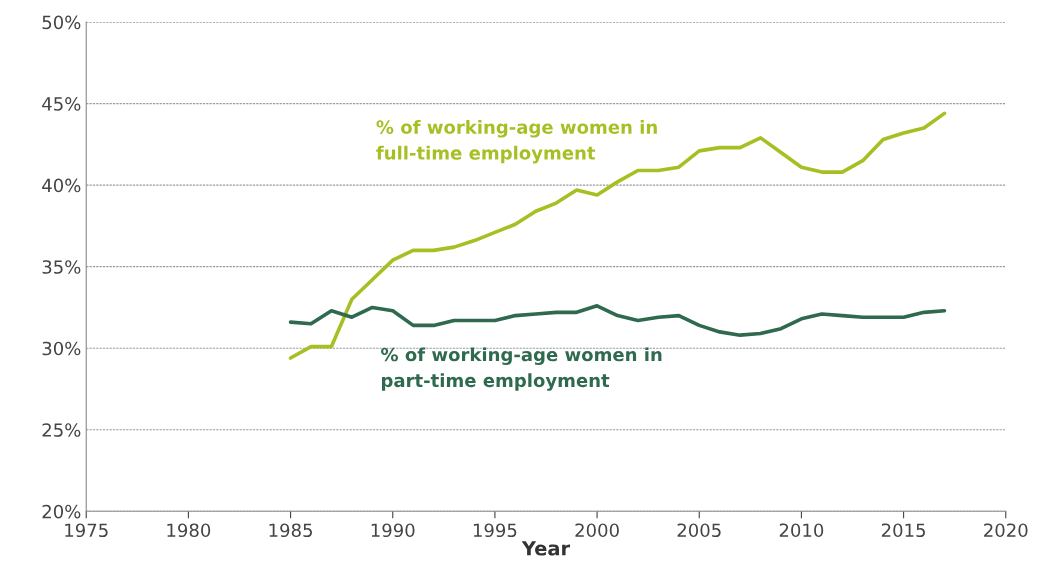 This screenshot has width=1039, height=581. Describe the element at coordinates (61, 511) in the screenshot. I see `y-tick-label: 20%` at that location.